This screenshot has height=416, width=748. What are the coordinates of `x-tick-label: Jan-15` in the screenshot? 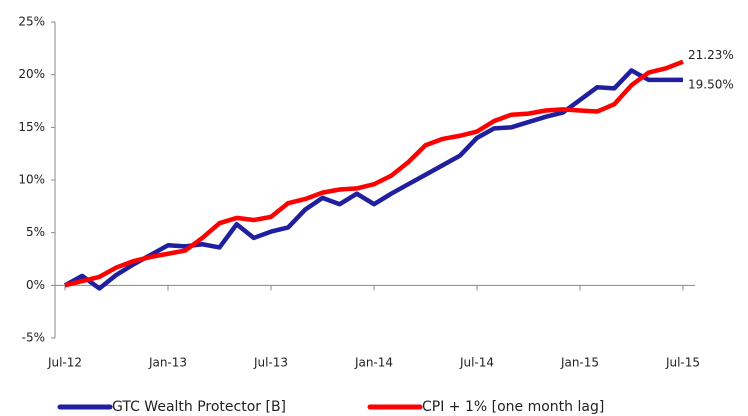 It's located at (579, 363).